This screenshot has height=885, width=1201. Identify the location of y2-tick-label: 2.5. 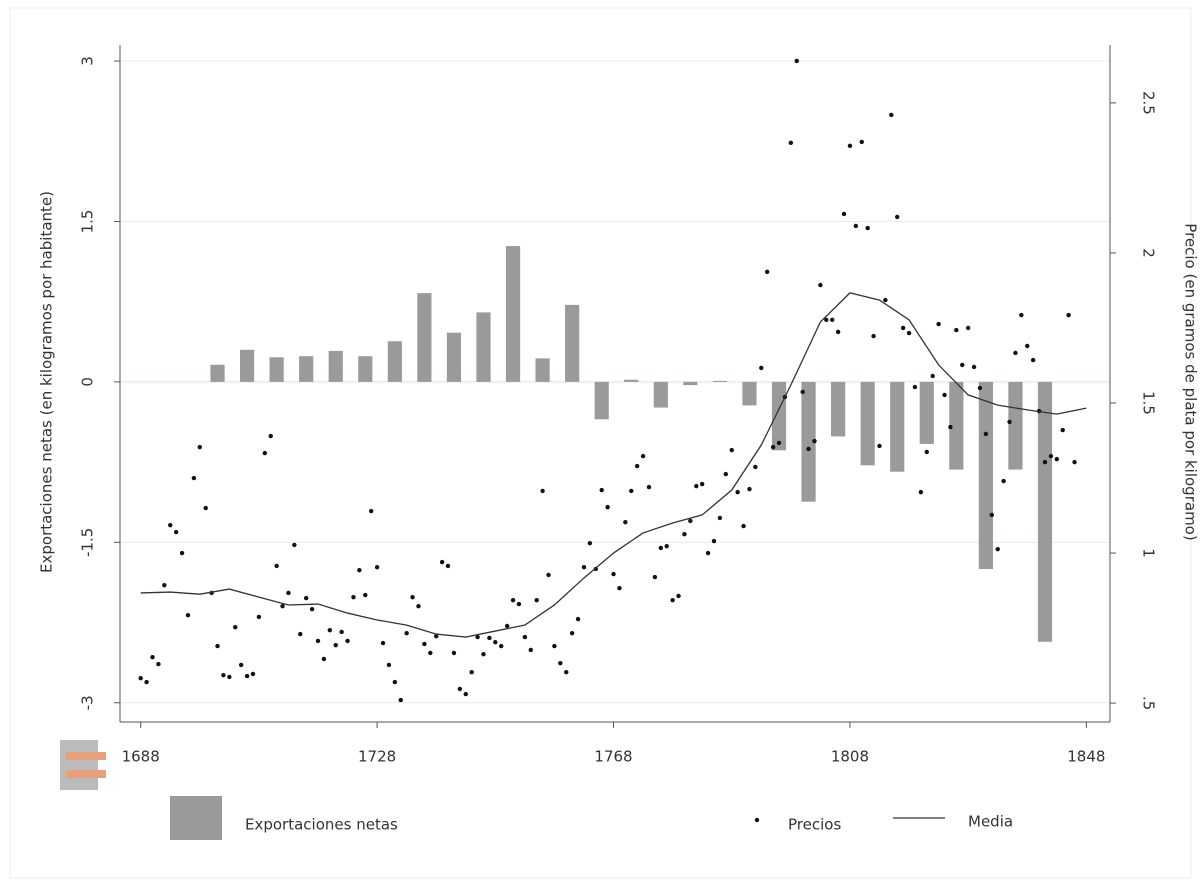
(1149, 103).